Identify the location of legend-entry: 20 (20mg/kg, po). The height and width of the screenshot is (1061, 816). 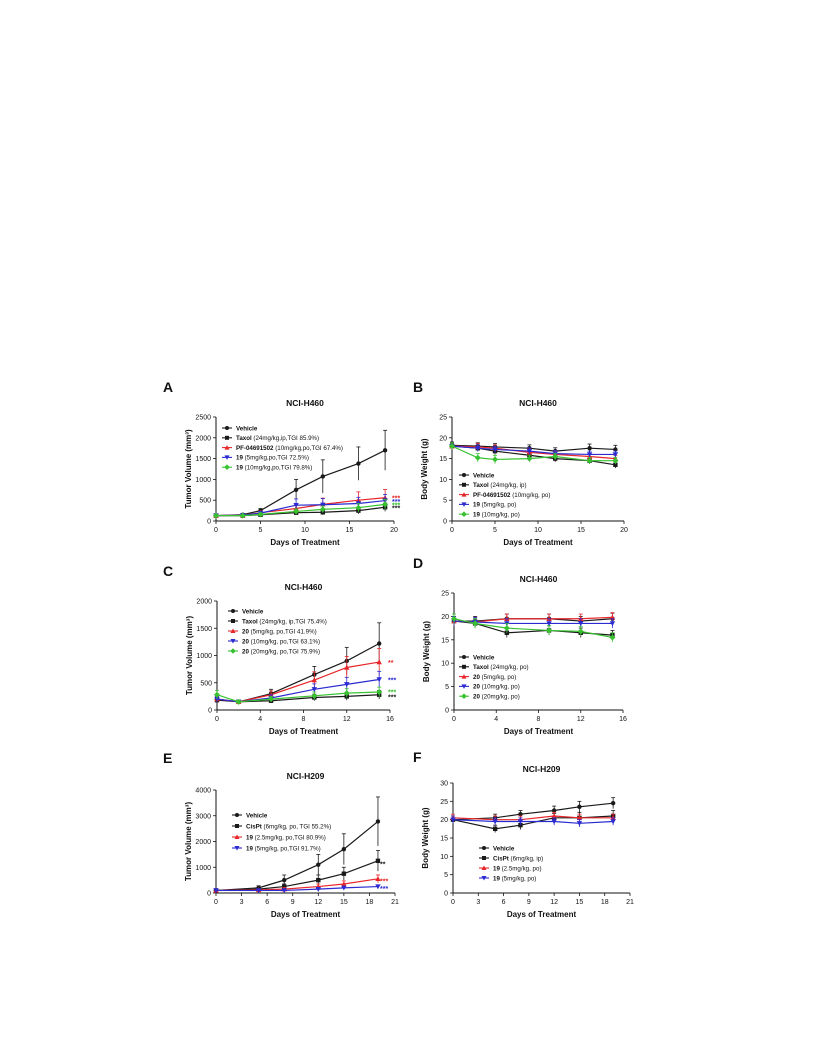
(496, 697).